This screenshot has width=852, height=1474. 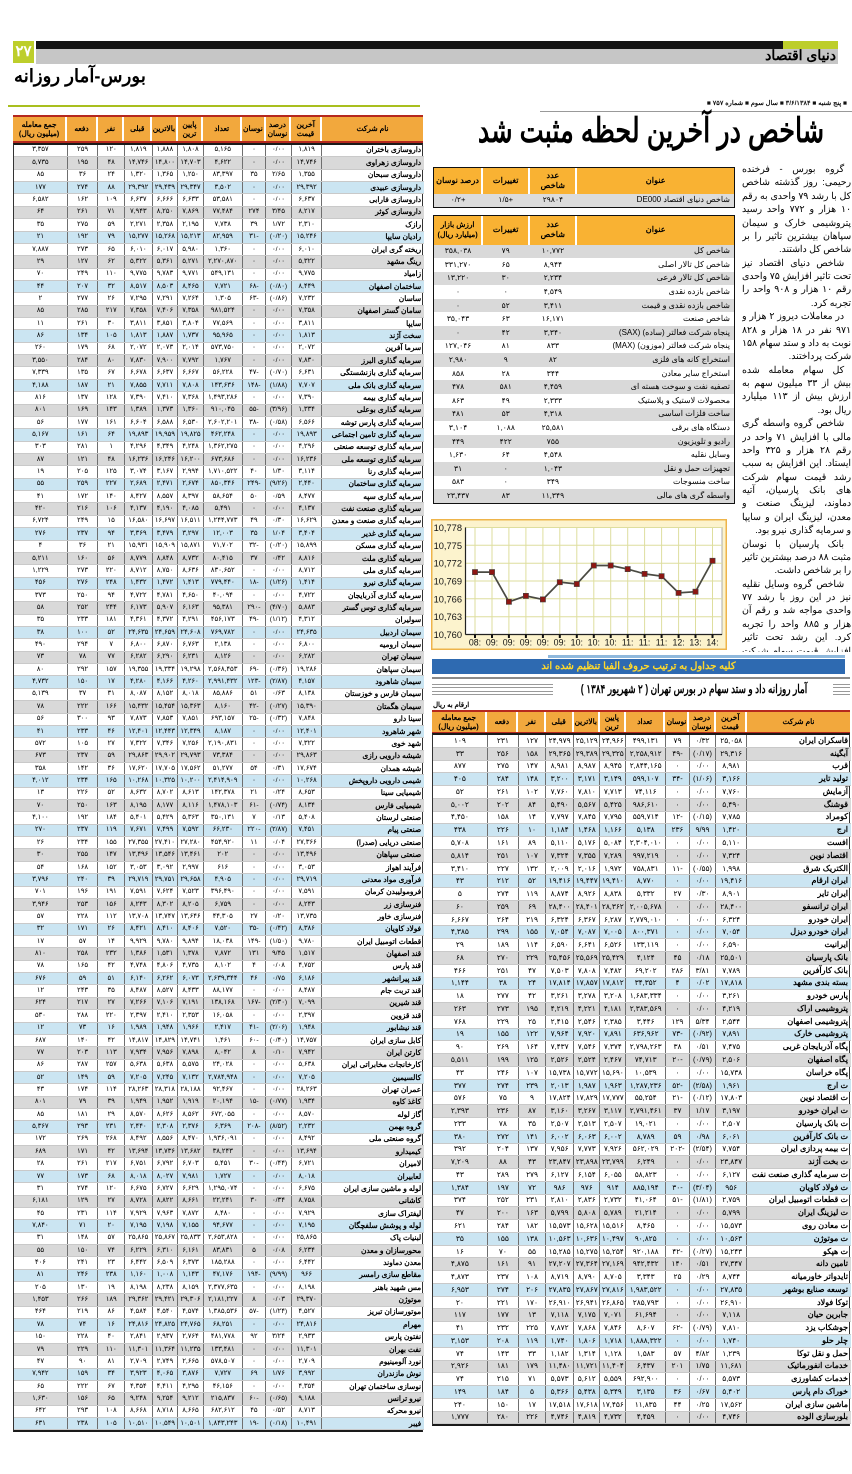 I want to click on svg-text: 10,778, so click(x=448, y=528).